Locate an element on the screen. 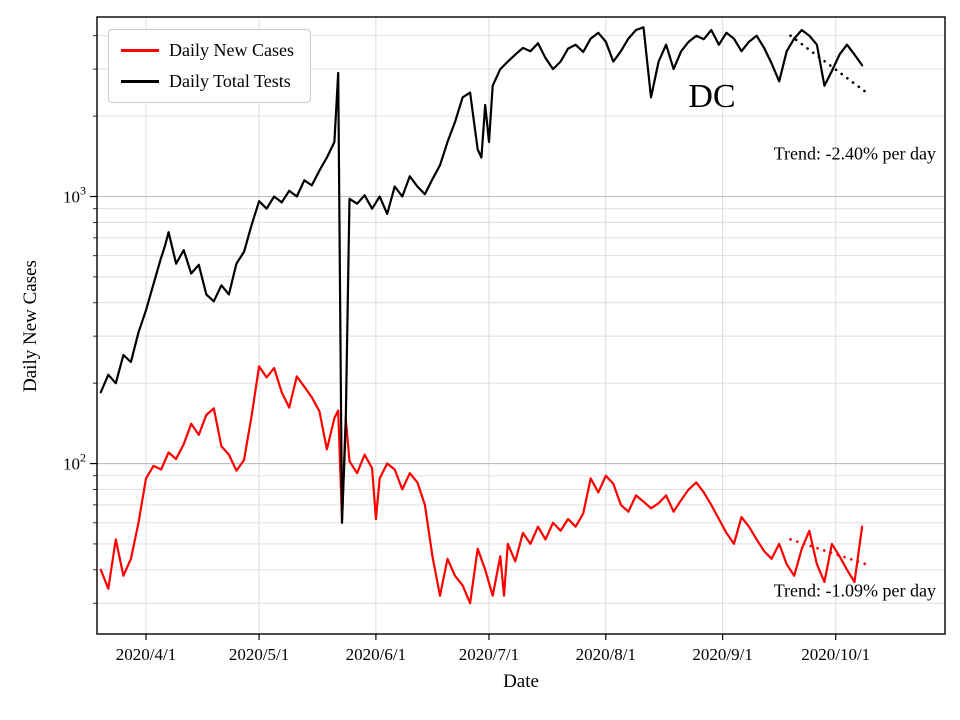  black-line-swatch-icon is located at coordinates (140, 81).